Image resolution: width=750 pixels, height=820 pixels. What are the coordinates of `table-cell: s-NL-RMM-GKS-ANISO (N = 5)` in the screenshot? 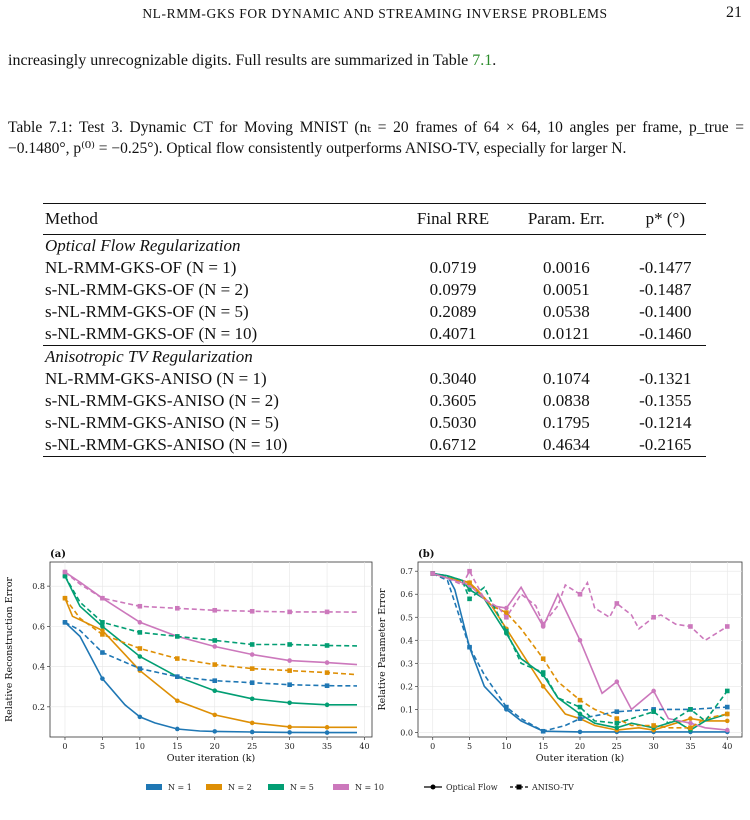 It's located at (162, 422).